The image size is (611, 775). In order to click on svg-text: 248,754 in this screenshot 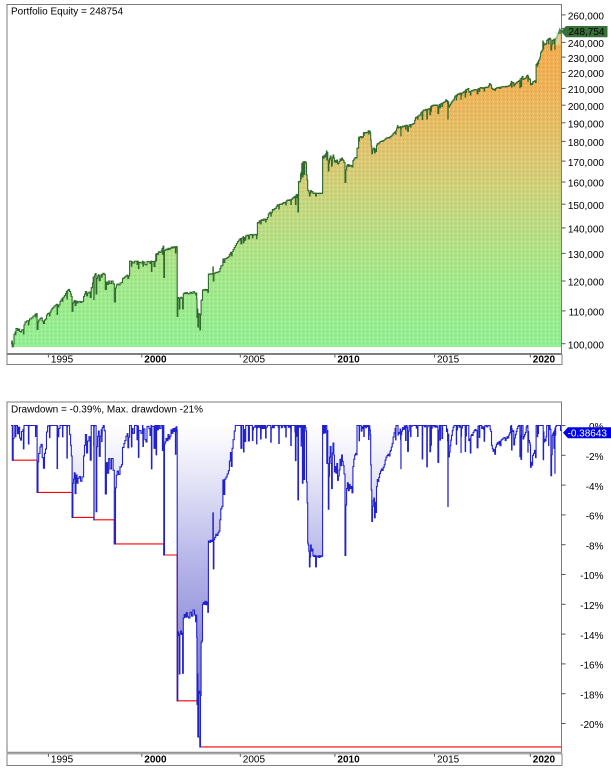, I will do `click(586, 32)`.